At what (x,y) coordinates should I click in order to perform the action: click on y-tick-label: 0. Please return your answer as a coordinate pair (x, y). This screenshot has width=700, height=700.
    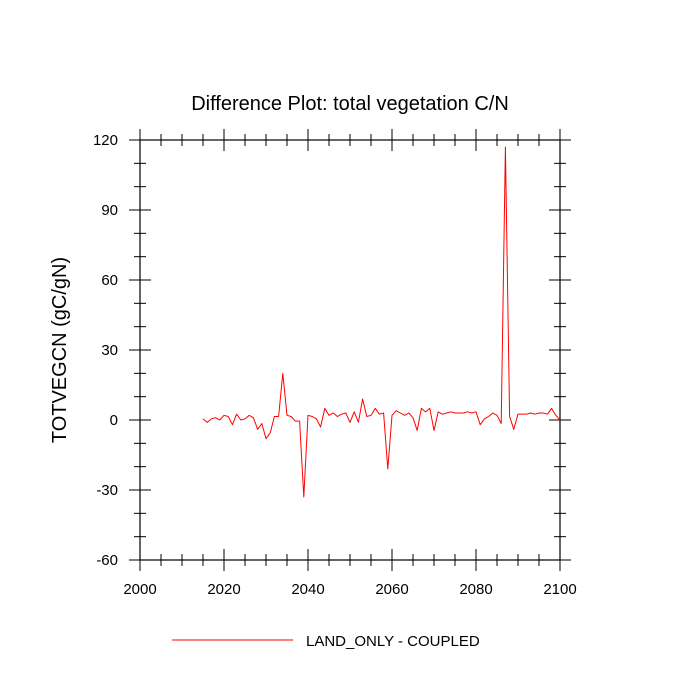
    Looking at the image, I should click on (114, 420).